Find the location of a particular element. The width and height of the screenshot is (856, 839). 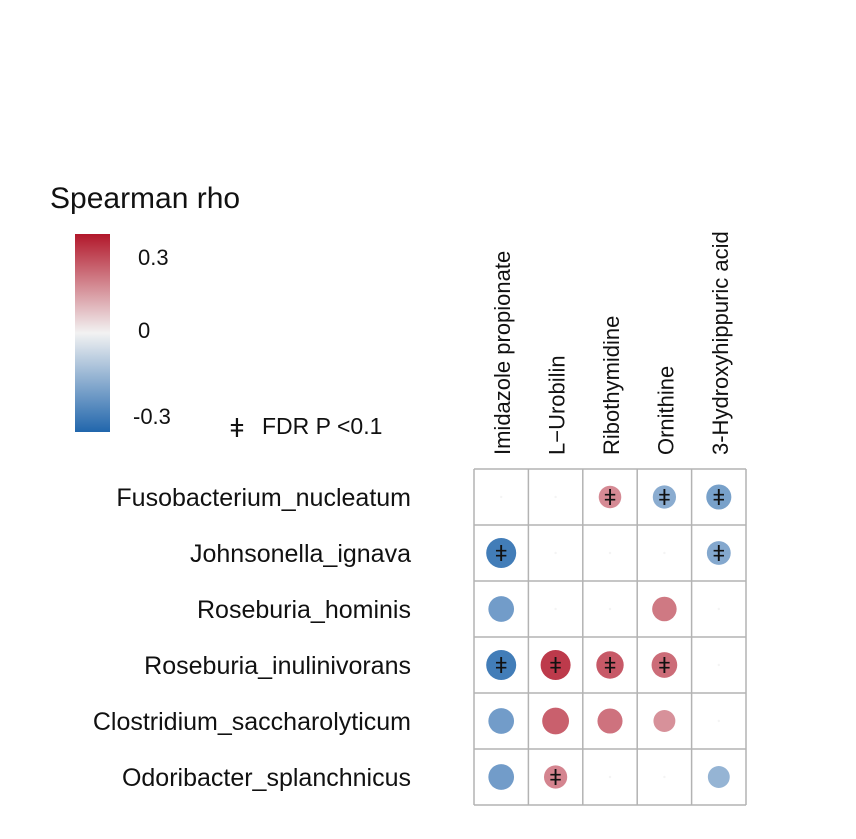

legend-colorbar is located at coordinates (92, 333).